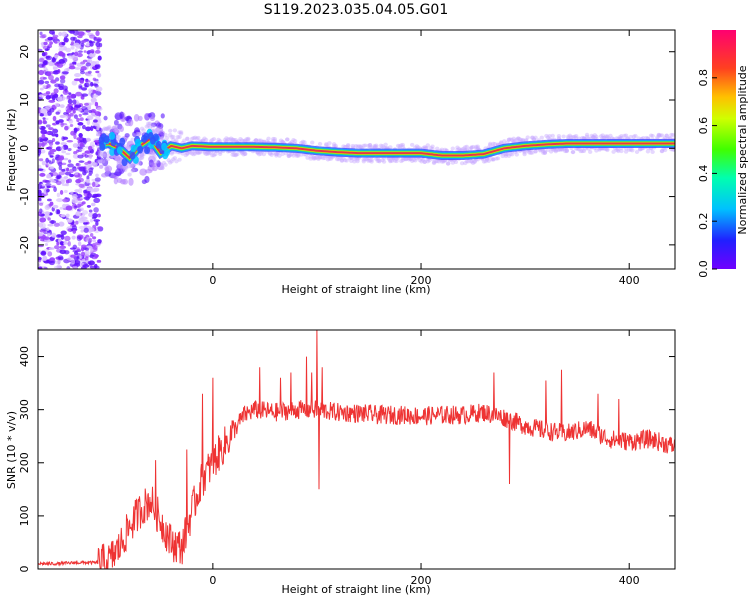 This screenshot has height=600, width=750. I want to click on colorbar-label: Normalized spectral amplitude, so click(742, 149).